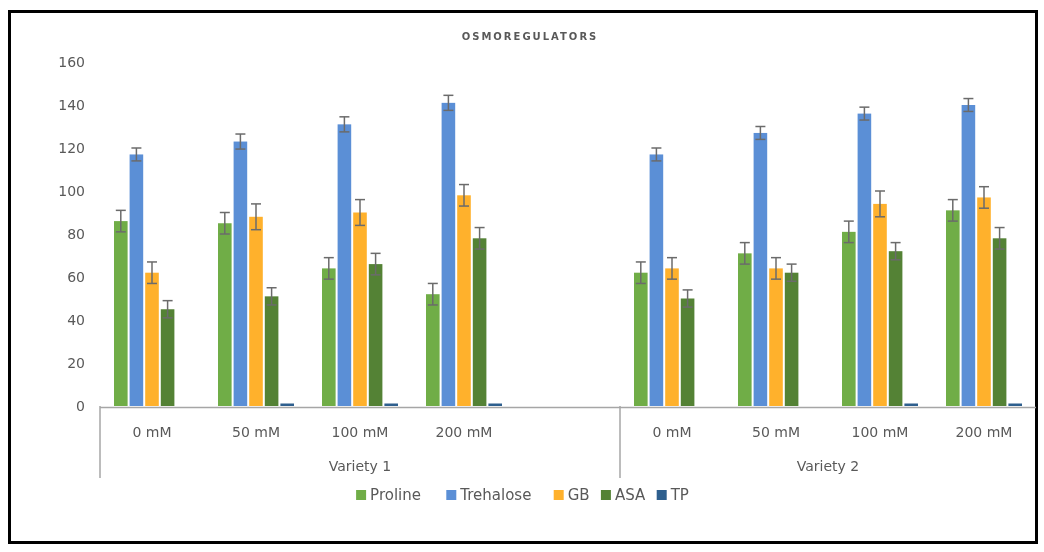 The width and height of the screenshot is (1044, 552). Describe the element at coordinates (360, 466) in the screenshot. I see `text: Variety 1` at that location.